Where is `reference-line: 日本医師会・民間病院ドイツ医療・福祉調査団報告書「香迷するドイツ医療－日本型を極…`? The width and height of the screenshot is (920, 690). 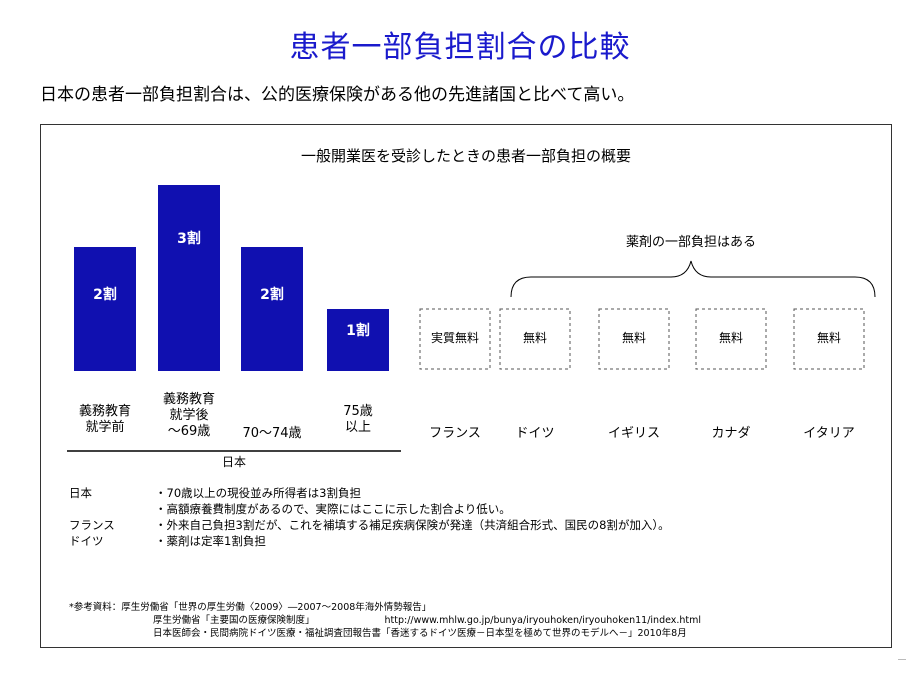 reference-line: 日本医師会・民間病院ドイツ医療・福祉調査団報告書「香迷するドイツ医療－日本型を極… is located at coordinates (385, 633).